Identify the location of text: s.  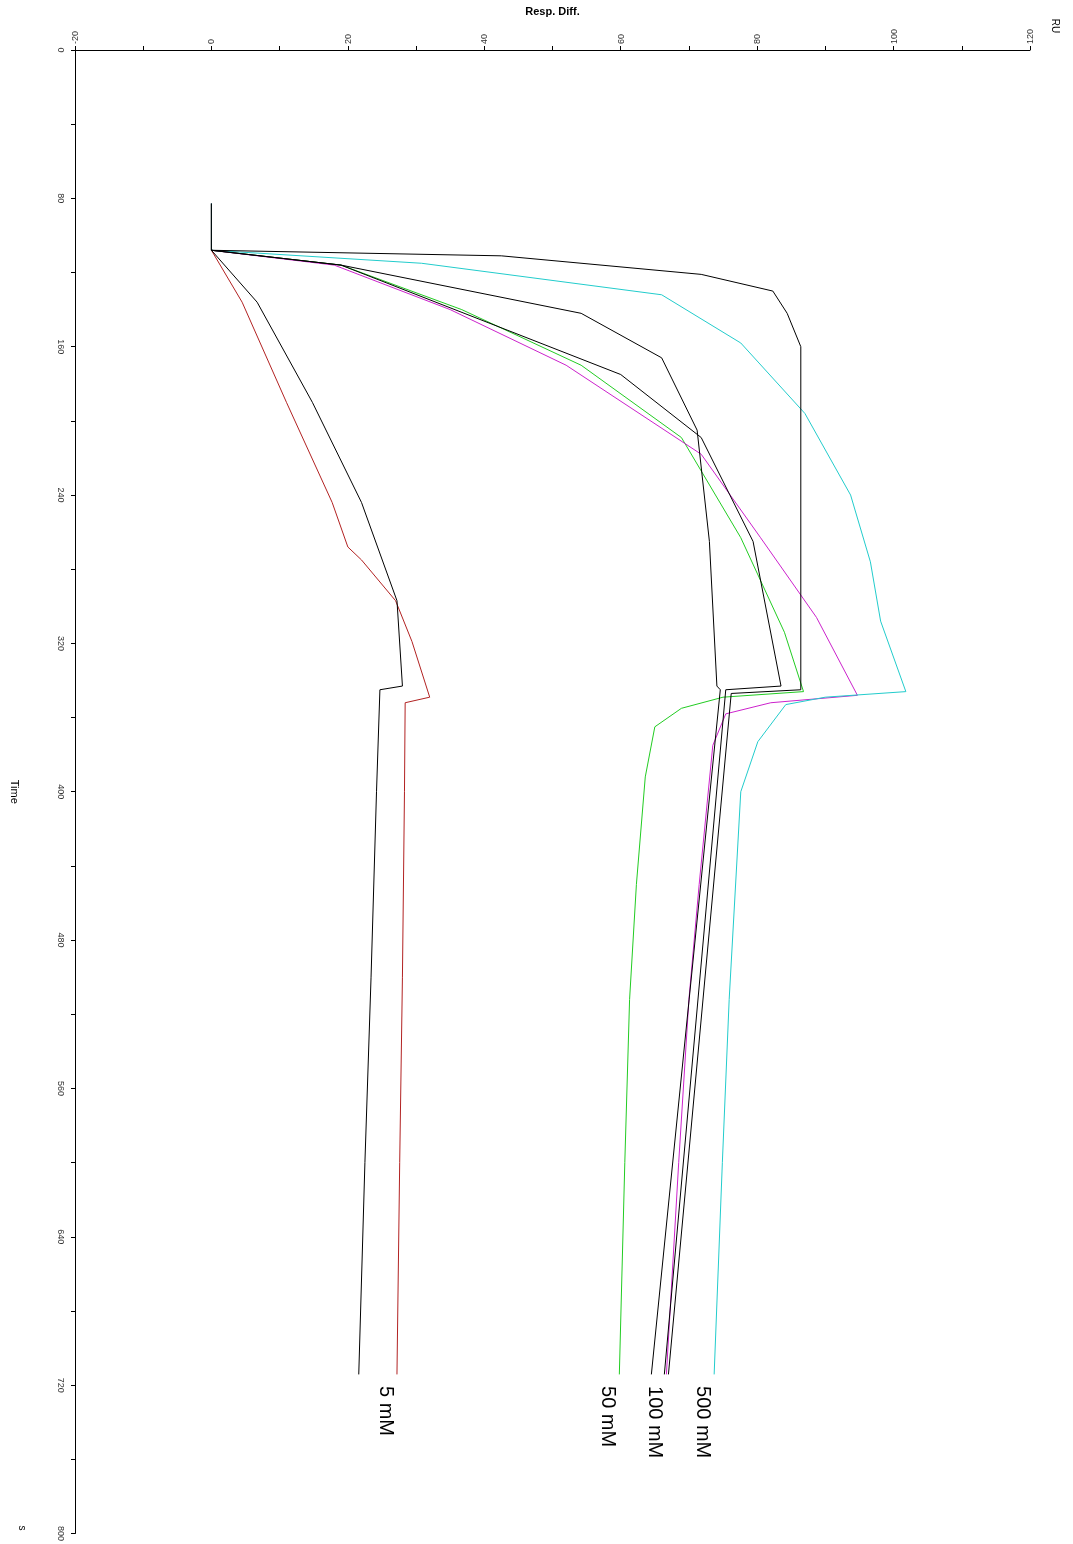
(22, 1528).